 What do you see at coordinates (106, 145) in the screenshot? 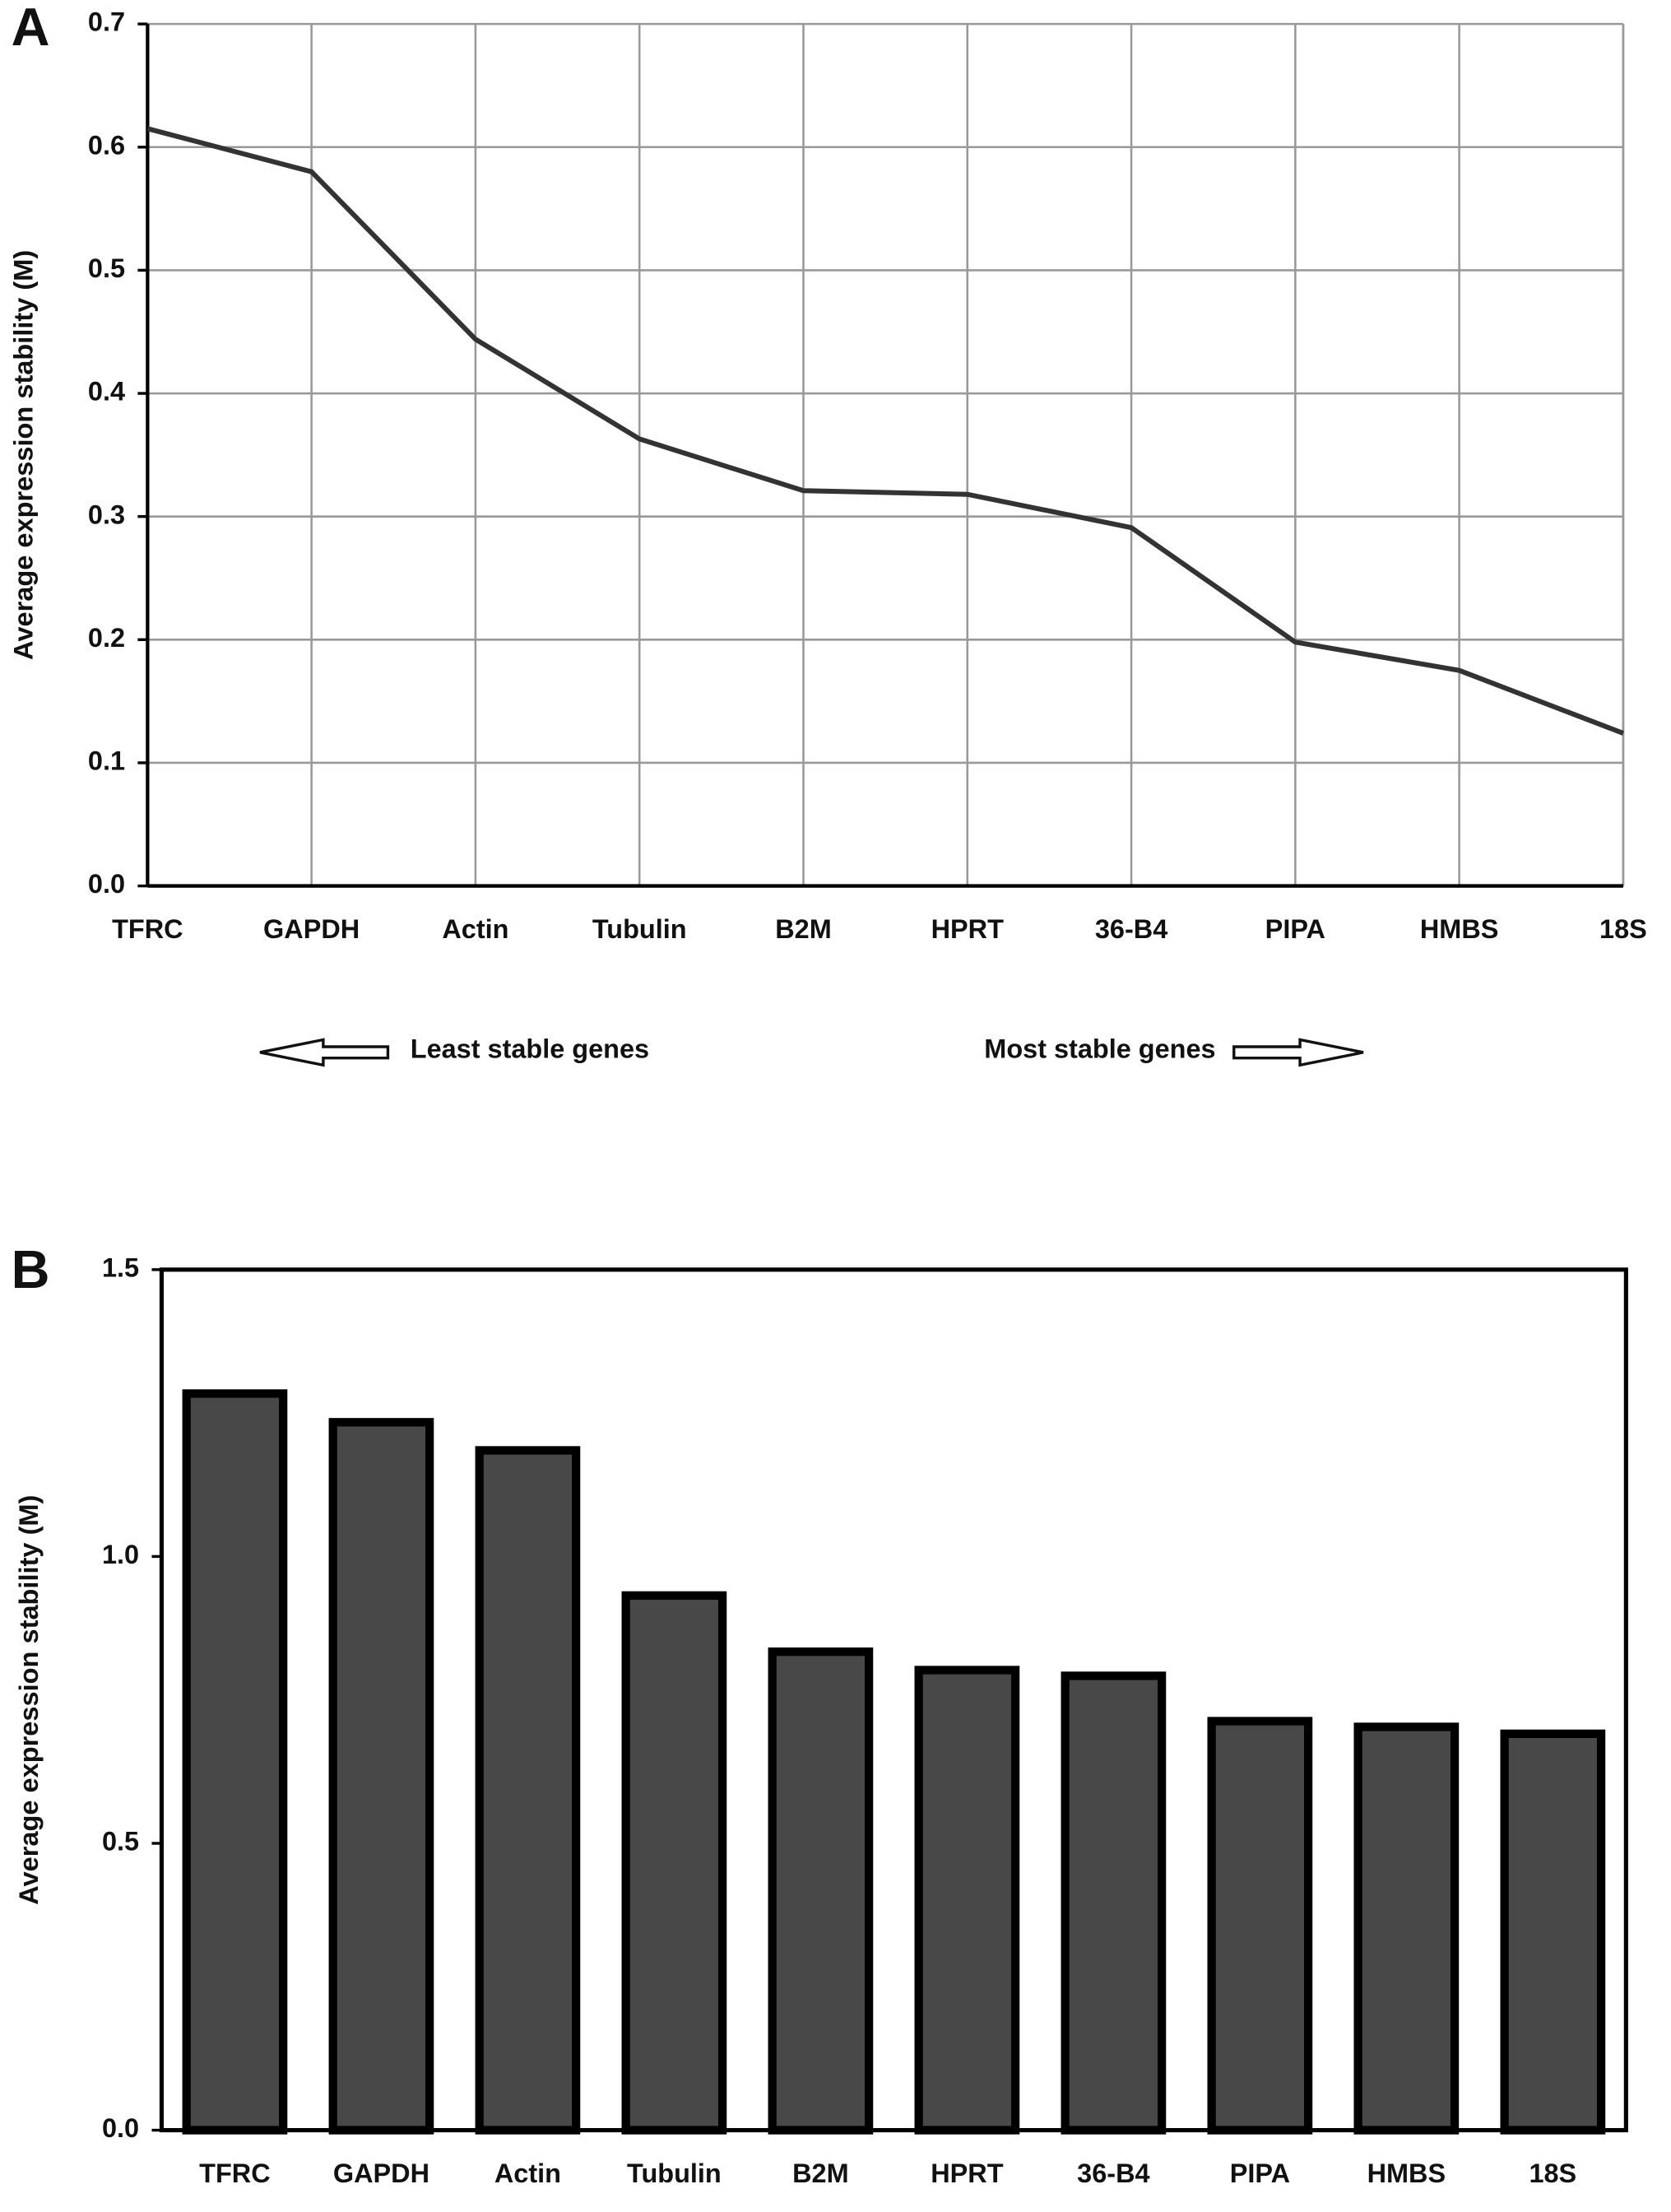
I see `y-tick-label: 0.6` at bounding box center [106, 145].